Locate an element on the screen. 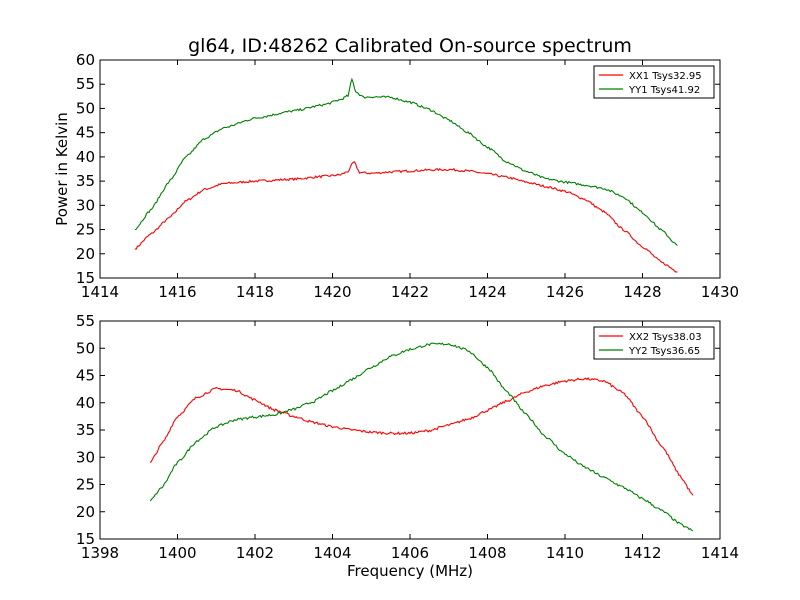 Image resolution: width=800 pixels, height=600 pixels. x-tick-label: 1424 is located at coordinates (487, 292).